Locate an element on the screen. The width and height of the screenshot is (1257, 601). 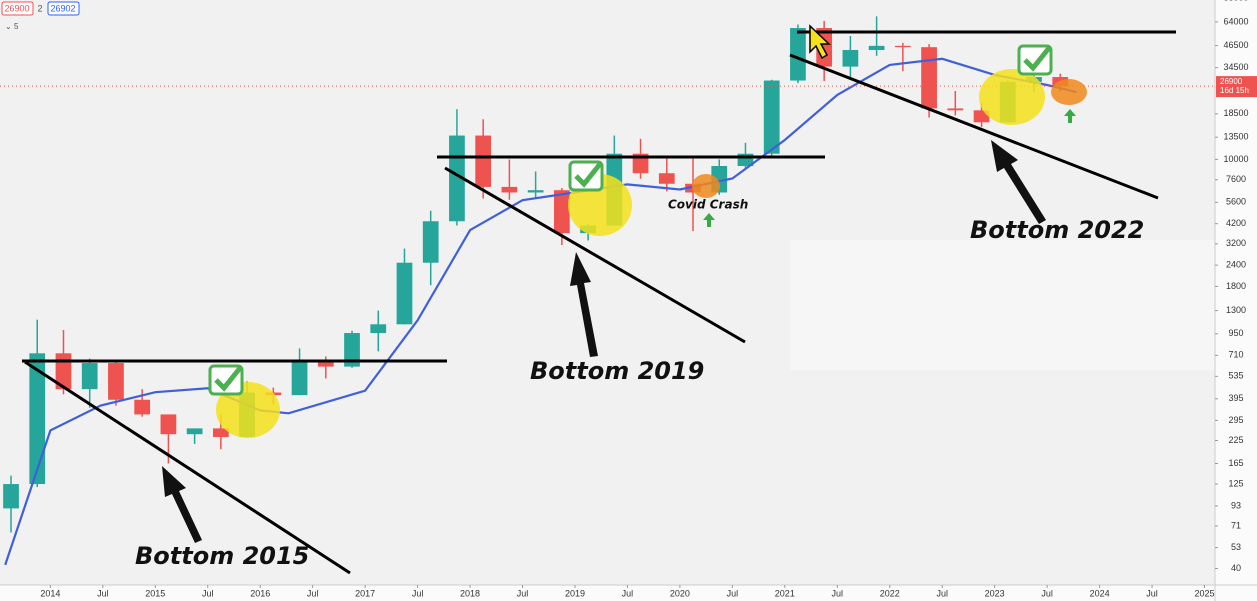
y-tick-label: 13500 is located at coordinates (1235, 137).